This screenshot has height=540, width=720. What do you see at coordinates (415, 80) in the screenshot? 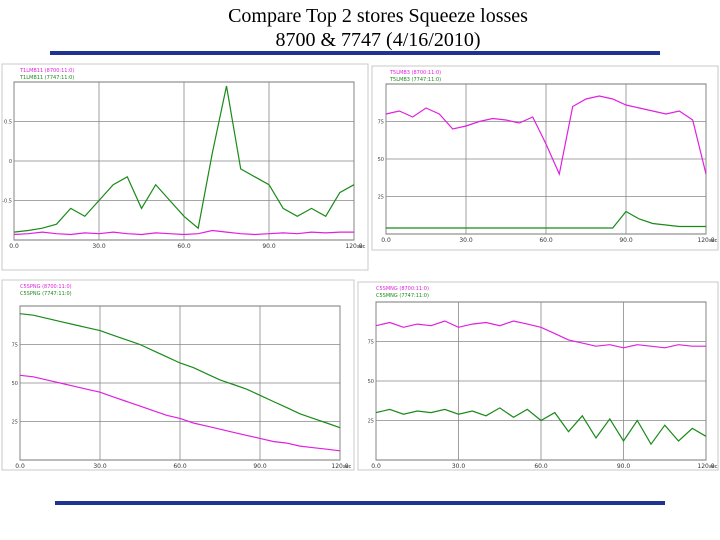
I see `legend-label: T5LMB3 (7747:11:0)` at bounding box center [415, 80].